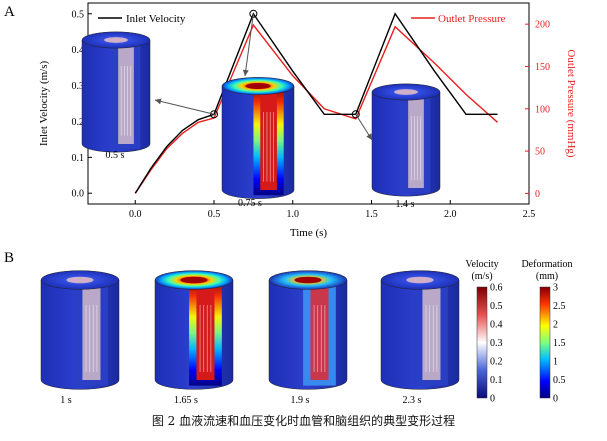 This screenshot has width=607, height=441. I want to click on y-tick-label: 0.2, so click(78, 122).